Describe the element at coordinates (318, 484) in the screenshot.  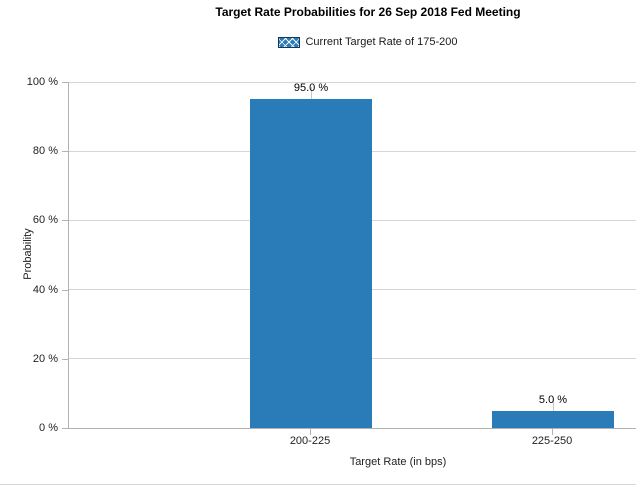
I see `bottom-divider` at that location.